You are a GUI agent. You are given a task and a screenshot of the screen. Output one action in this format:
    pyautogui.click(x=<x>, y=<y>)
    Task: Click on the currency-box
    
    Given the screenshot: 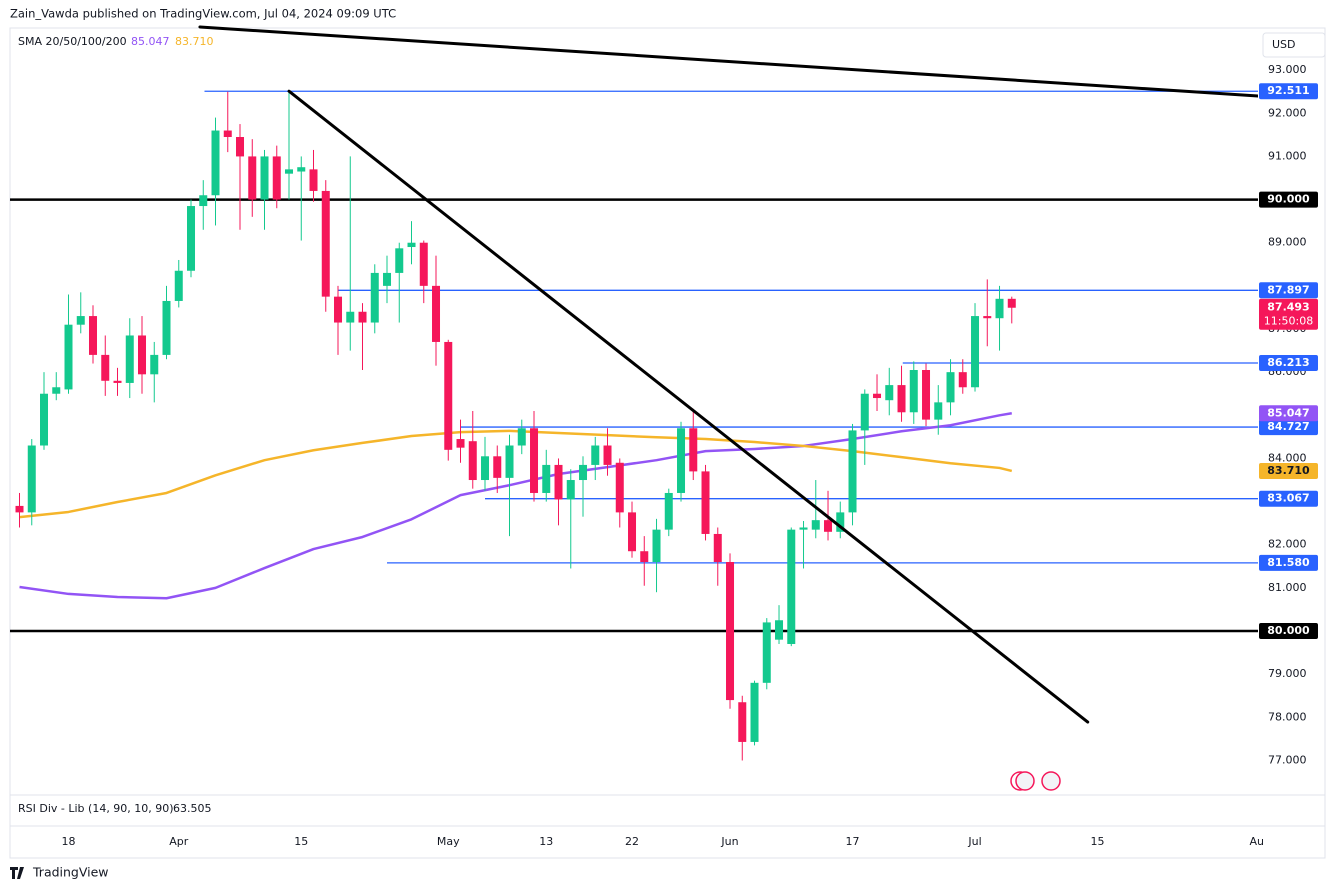 What is the action you would take?
    pyautogui.click(x=1294, y=45)
    